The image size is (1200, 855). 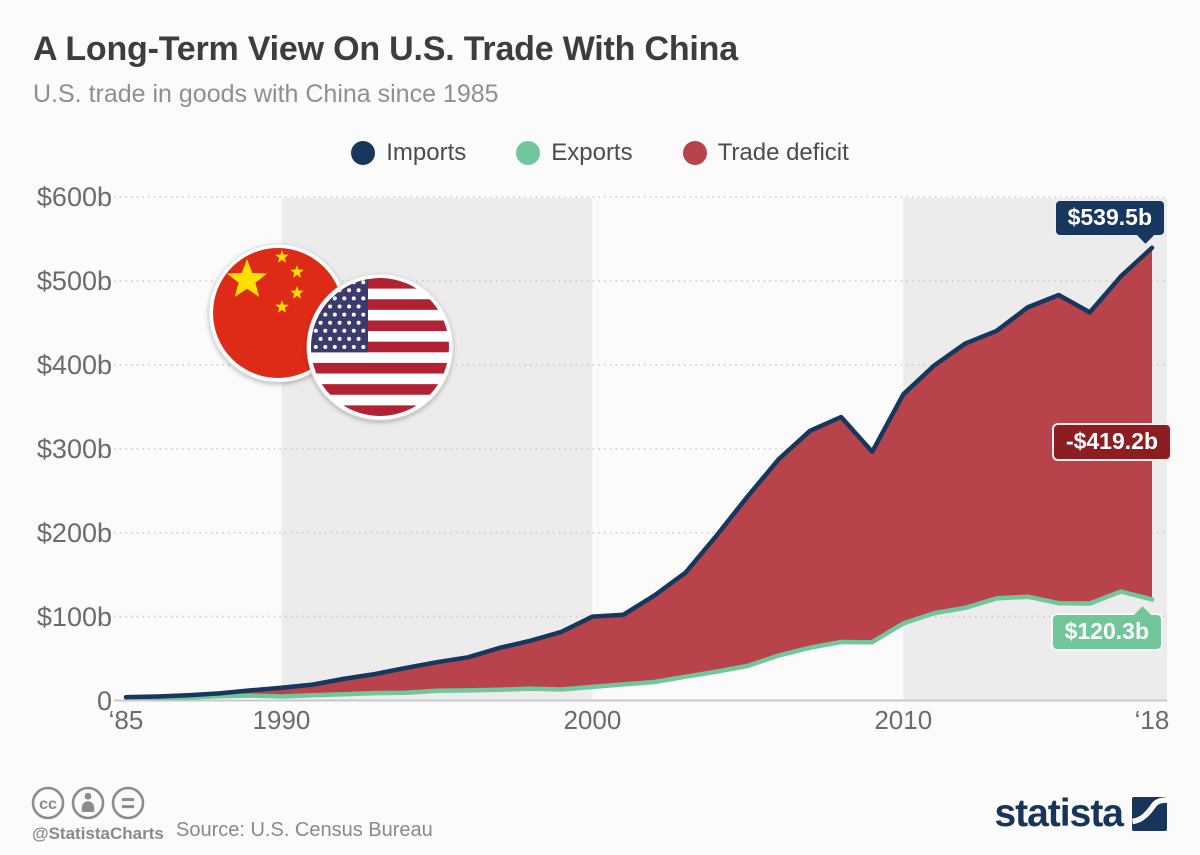 What do you see at coordinates (74, 197) in the screenshot?
I see `y-tick-label: $600b` at bounding box center [74, 197].